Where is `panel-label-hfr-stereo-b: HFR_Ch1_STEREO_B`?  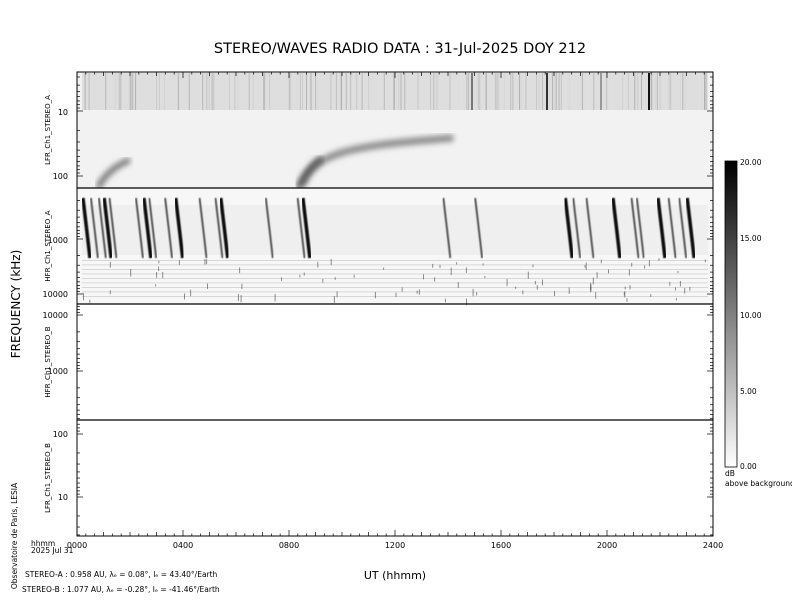 panel-label-hfr-stereo-b: HFR_Ch1_STEREO_B is located at coordinates (48, 361).